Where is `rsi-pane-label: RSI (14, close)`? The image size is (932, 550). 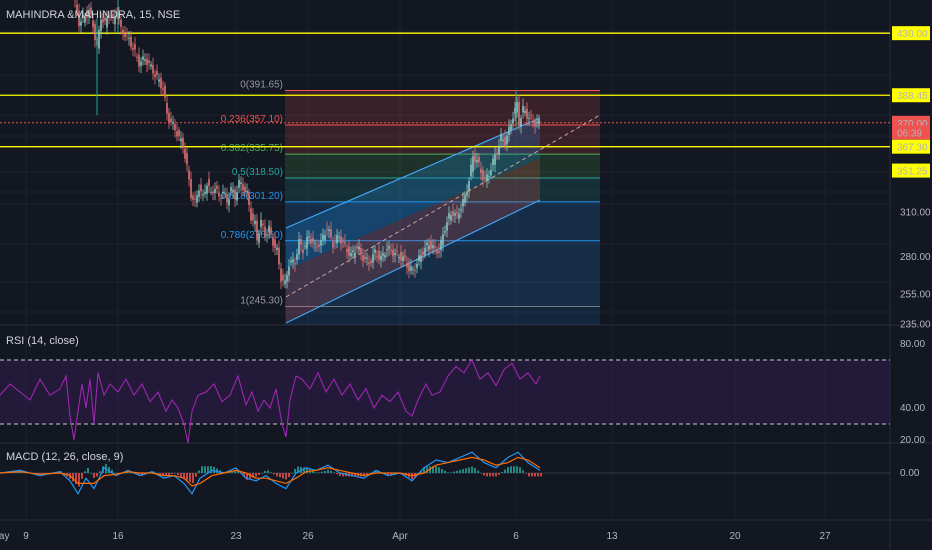 rsi-pane-label: RSI (14, close) is located at coordinates (42, 341).